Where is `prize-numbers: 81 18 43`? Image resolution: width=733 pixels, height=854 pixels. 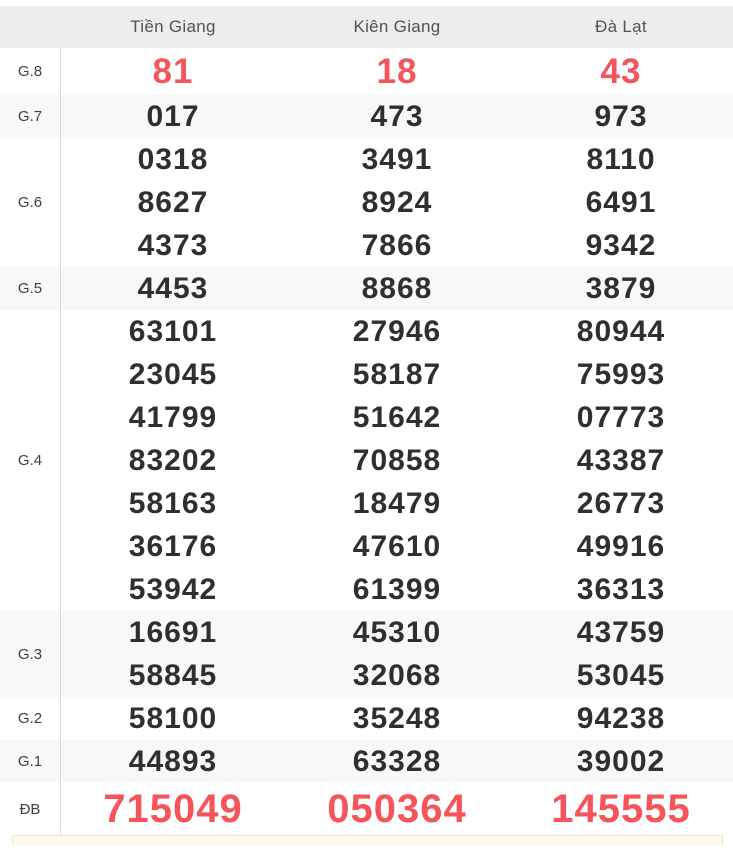
prize-numbers: 81 18 43 is located at coordinates (397, 71).